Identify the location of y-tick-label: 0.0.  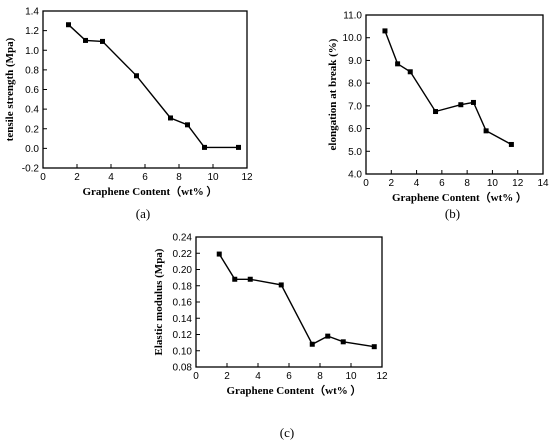
(32, 149).